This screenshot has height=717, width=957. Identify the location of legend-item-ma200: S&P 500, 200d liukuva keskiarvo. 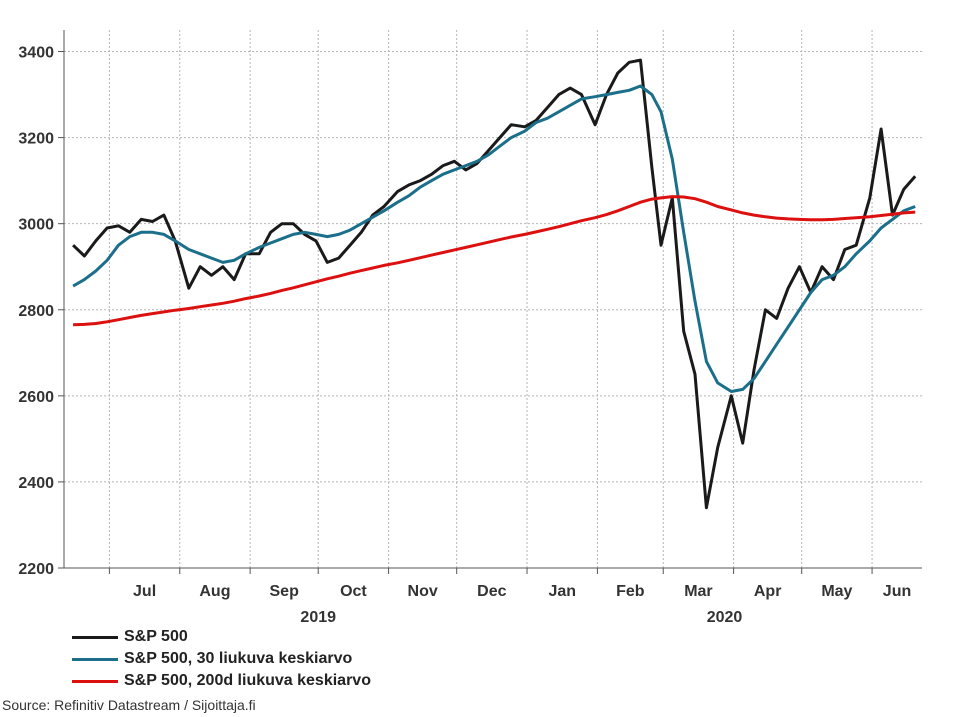
(221, 681).